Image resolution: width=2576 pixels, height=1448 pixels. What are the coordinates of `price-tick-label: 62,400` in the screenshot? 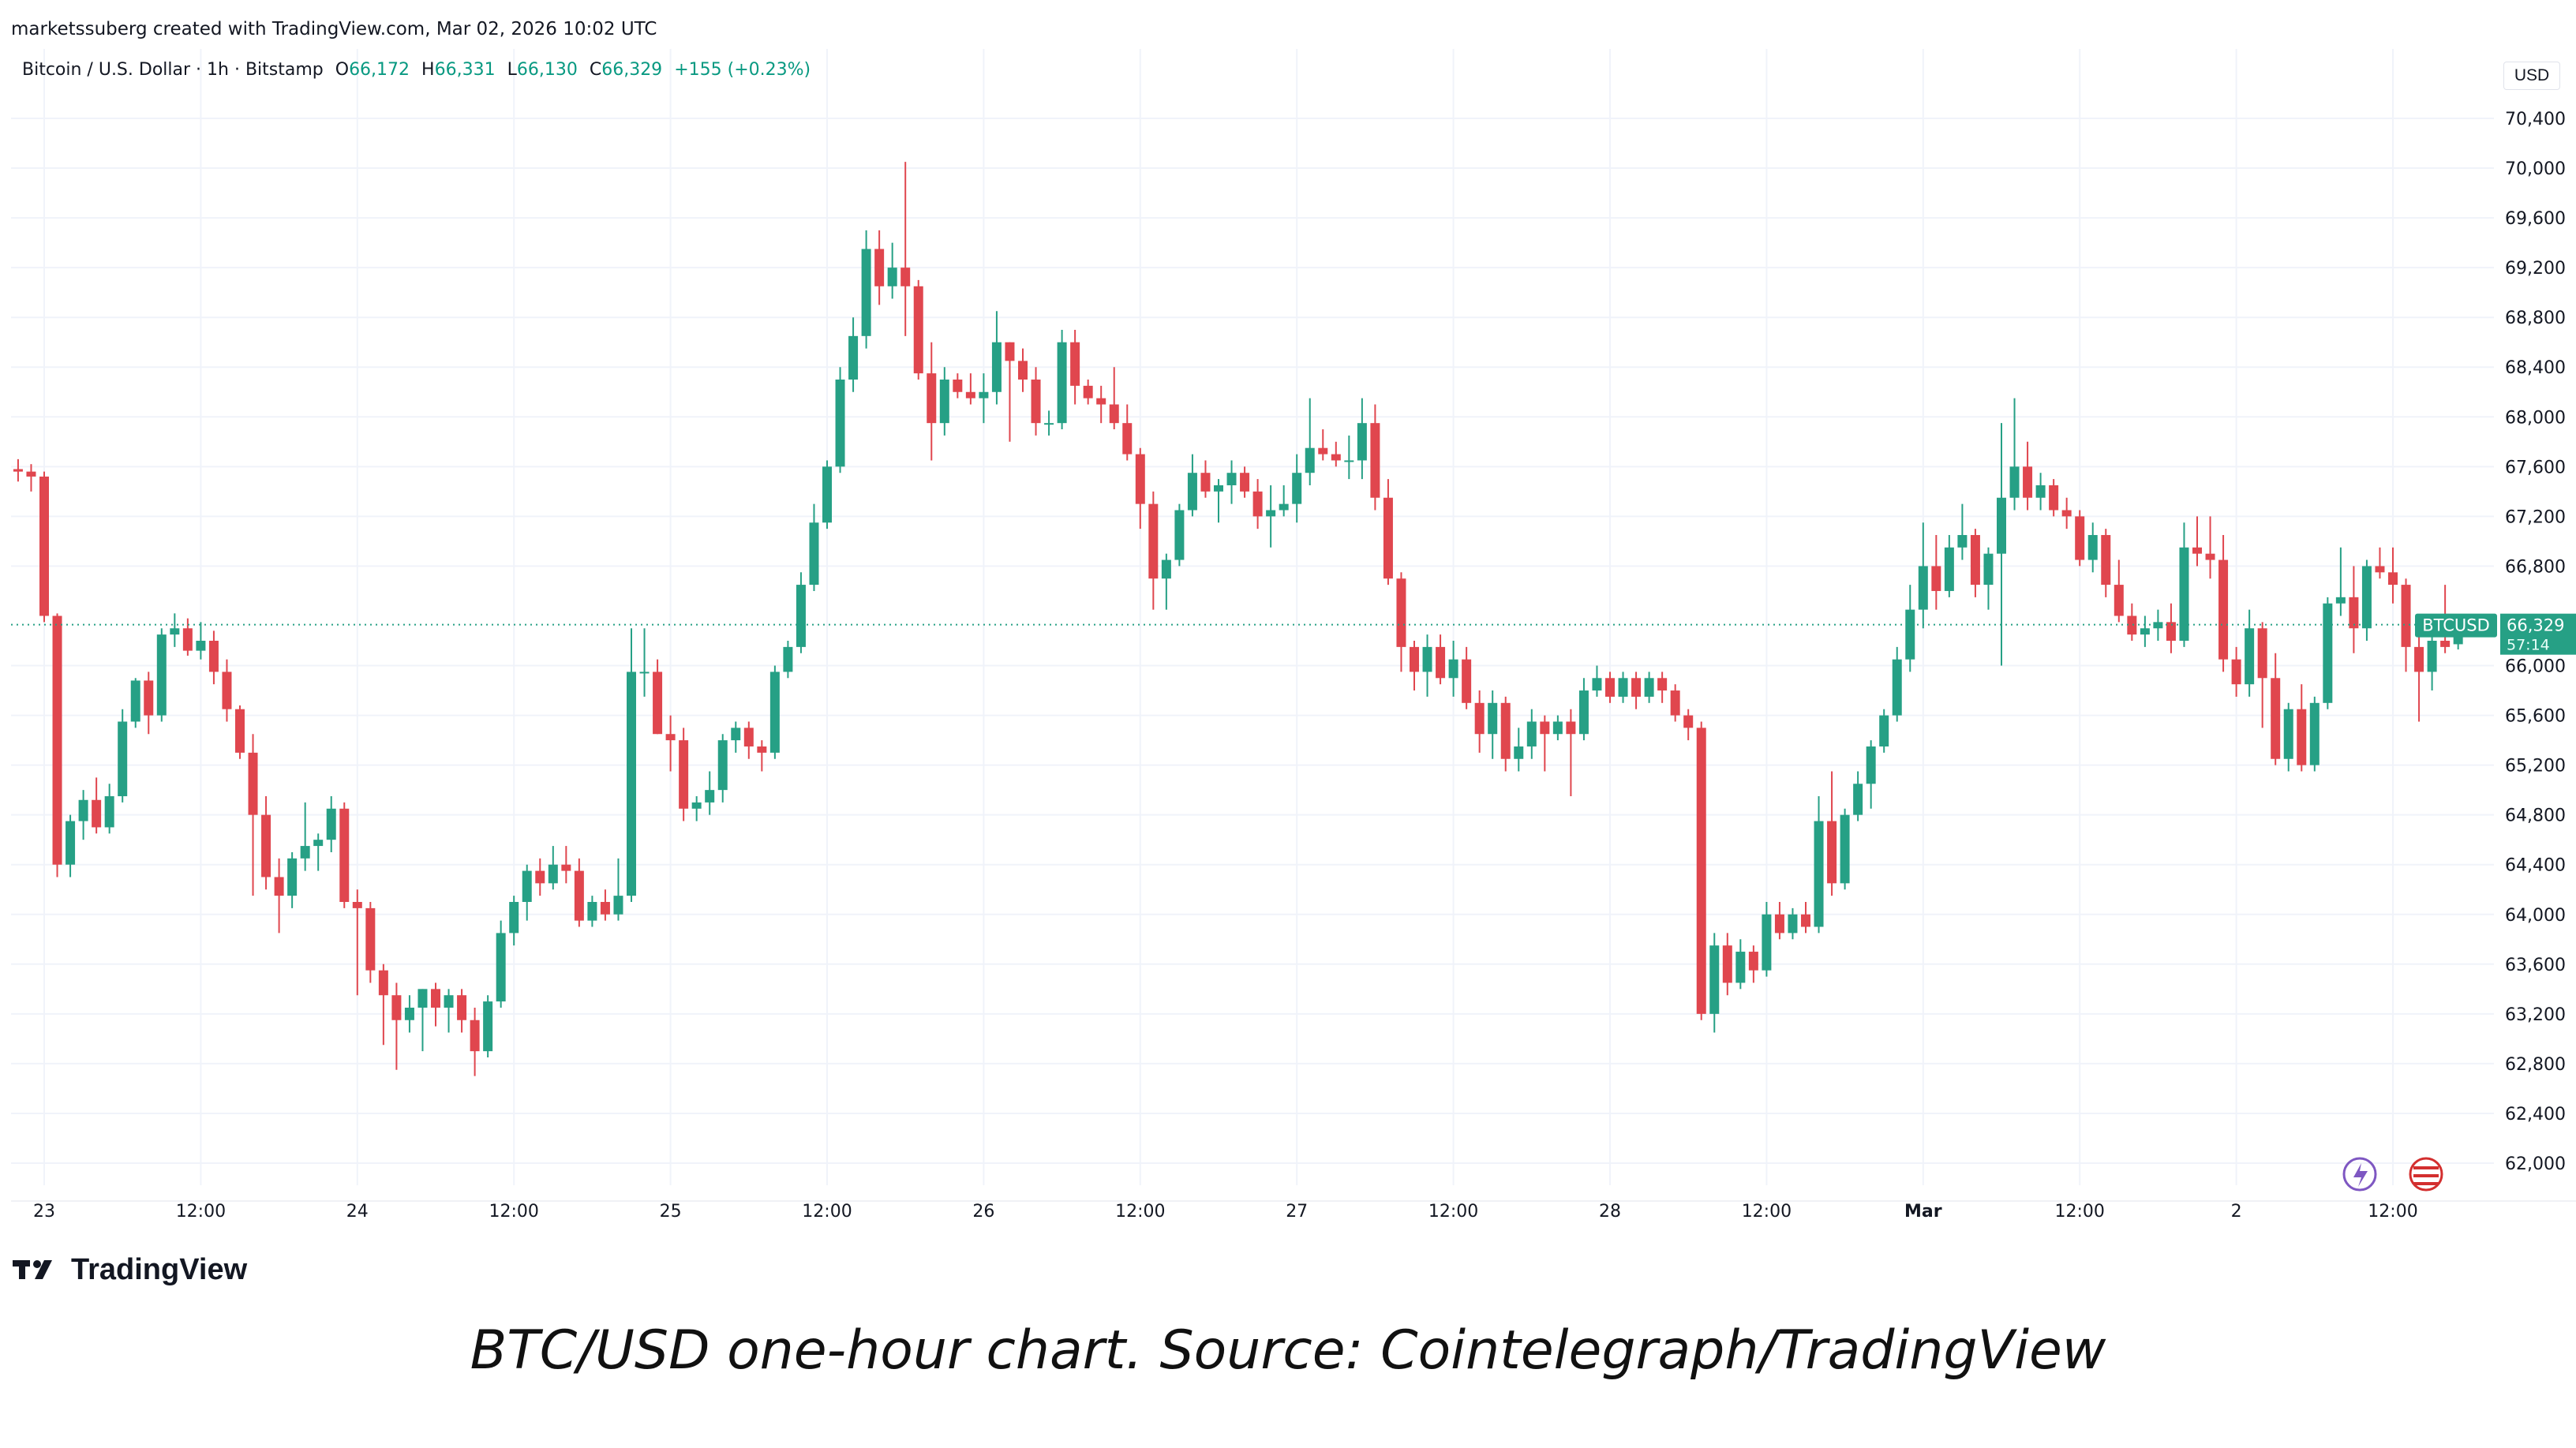 It's located at (2535, 1114).